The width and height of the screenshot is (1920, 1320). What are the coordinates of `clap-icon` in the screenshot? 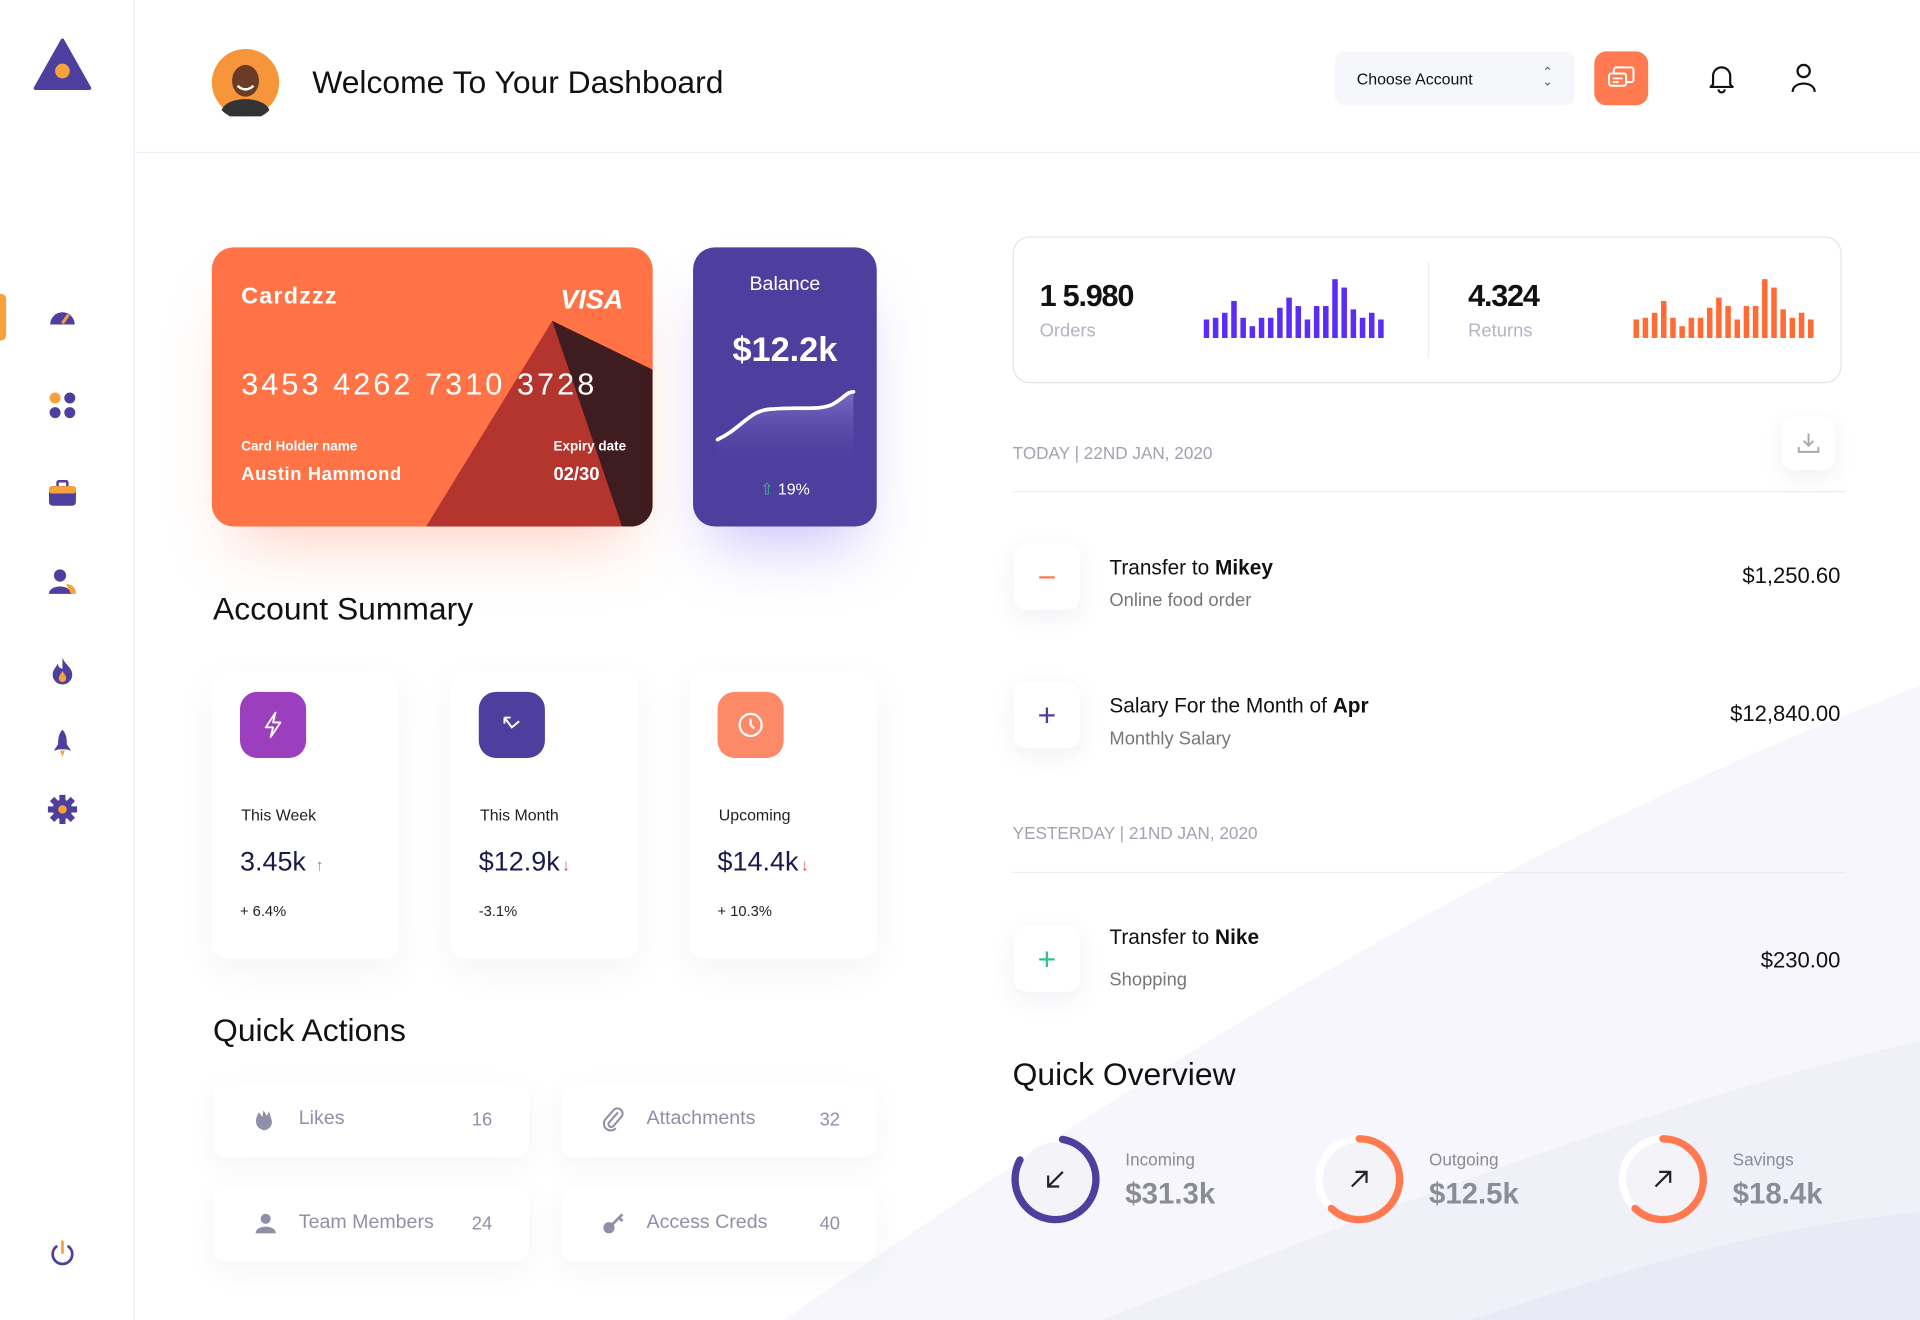 It's located at (264, 1120).